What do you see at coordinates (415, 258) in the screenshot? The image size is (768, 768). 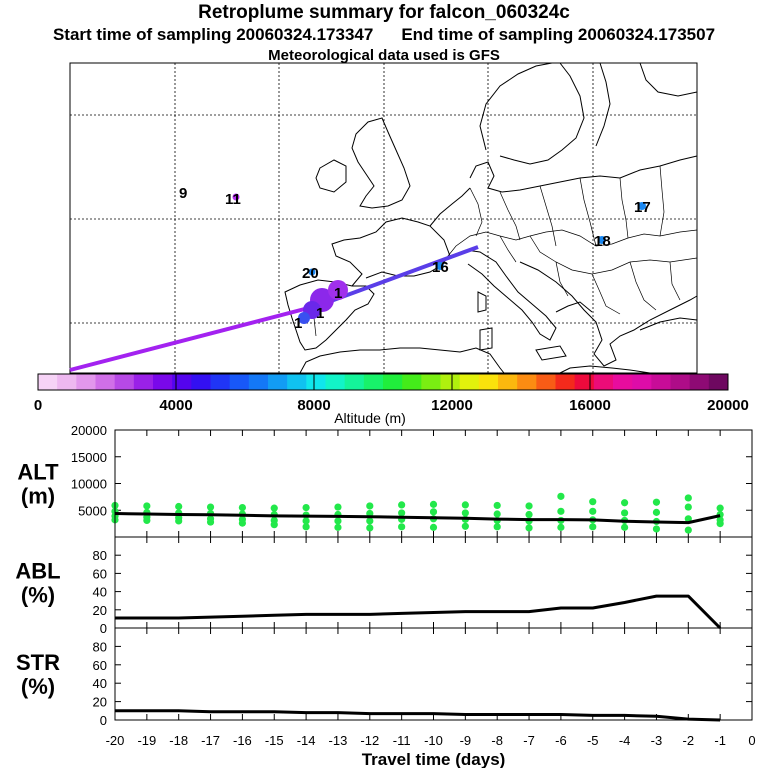 I see `map-day-labels: 9 11 20 1 1 1 16 17 18` at bounding box center [415, 258].